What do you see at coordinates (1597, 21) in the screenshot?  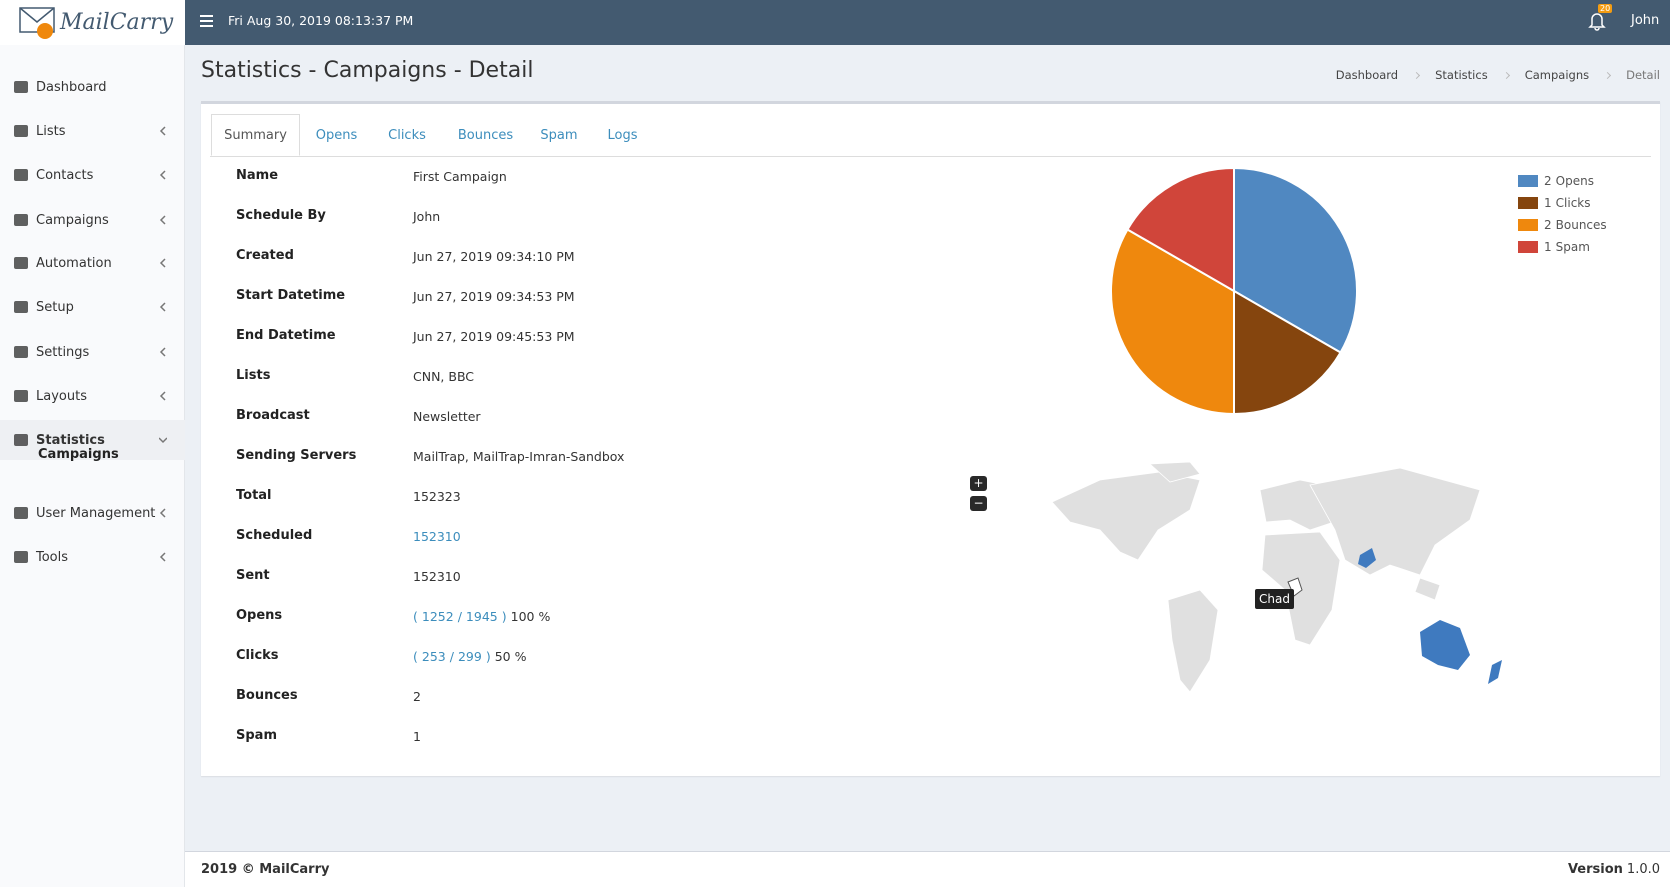 I see `notifications-bell` at bounding box center [1597, 21].